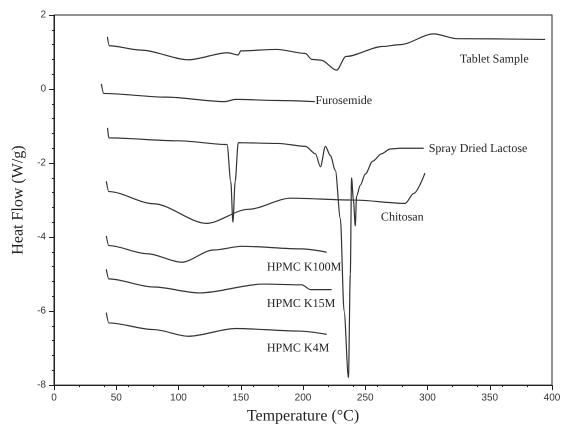  I want to click on x-tick-label: 400, so click(552, 398).